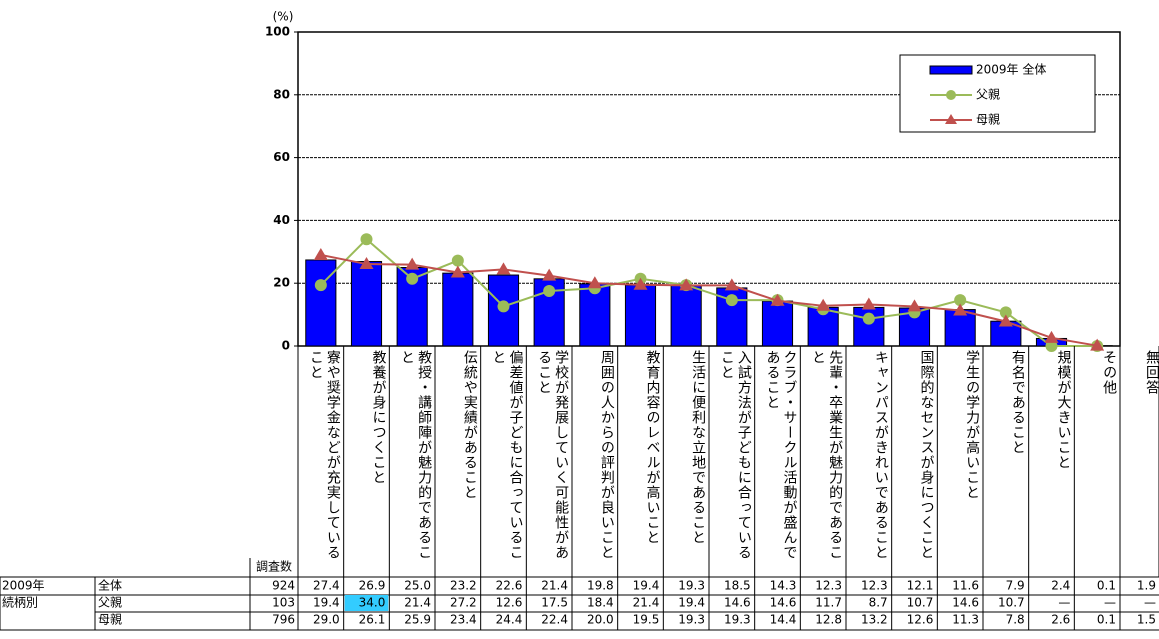 The width and height of the screenshot is (1159, 639). What do you see at coordinates (281, 220) in the screenshot?
I see `y-tick-label: 40` at bounding box center [281, 220].